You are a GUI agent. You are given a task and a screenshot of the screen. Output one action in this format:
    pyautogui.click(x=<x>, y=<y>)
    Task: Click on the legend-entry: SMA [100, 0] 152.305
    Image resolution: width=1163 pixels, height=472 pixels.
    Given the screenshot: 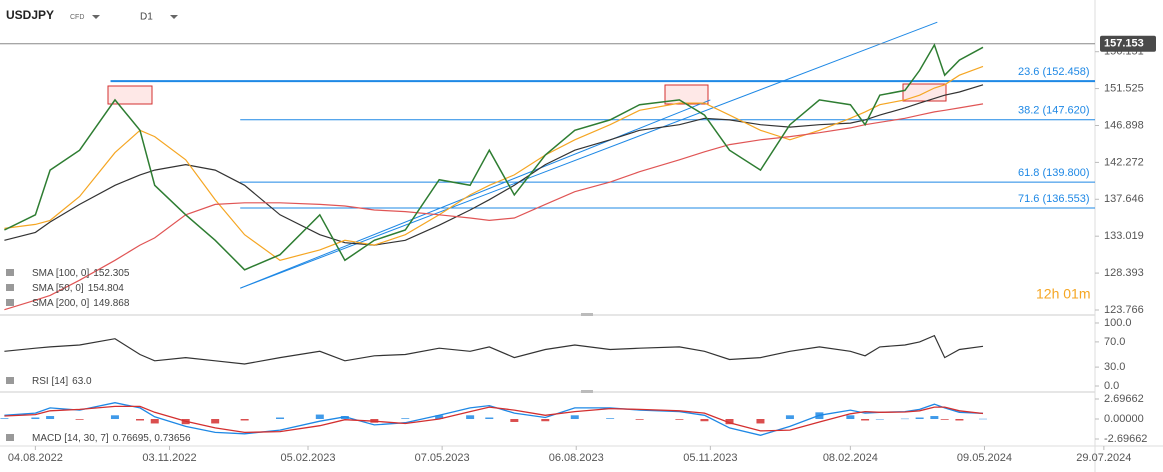 What is the action you would take?
    pyautogui.click(x=81, y=273)
    